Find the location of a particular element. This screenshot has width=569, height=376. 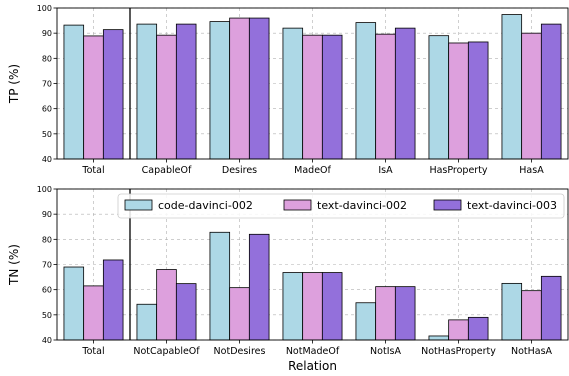

bar-text-davinci-003-HasProperty is located at coordinates (478, 100).